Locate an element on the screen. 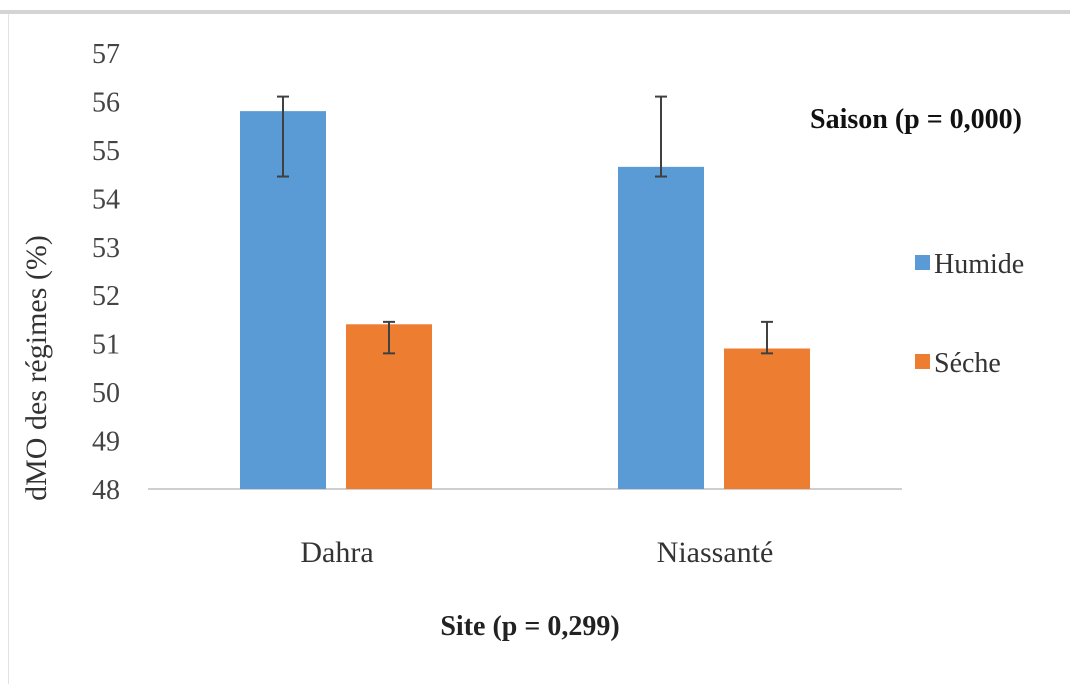 The height and width of the screenshot is (684, 1070). y-tick-label: 49 is located at coordinates (106, 442).